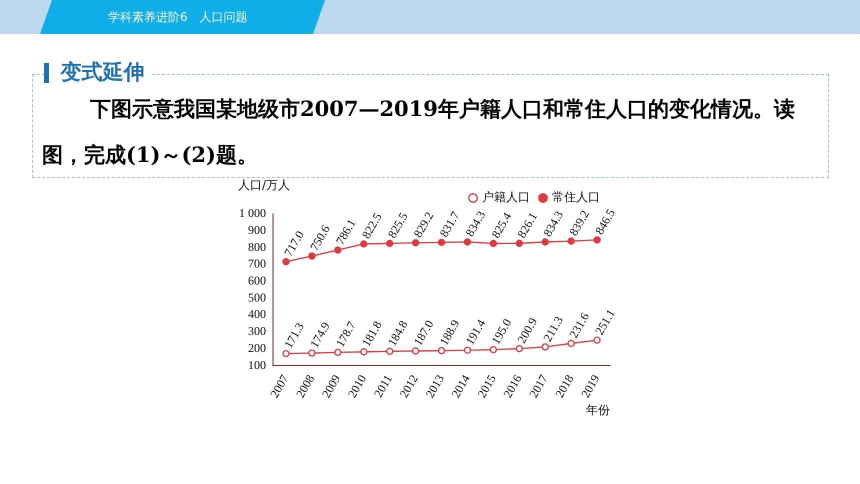 This screenshot has height=484, width=860. What do you see at coordinates (257, 263) in the screenshot?
I see `y-tick-label: 700` at bounding box center [257, 263].